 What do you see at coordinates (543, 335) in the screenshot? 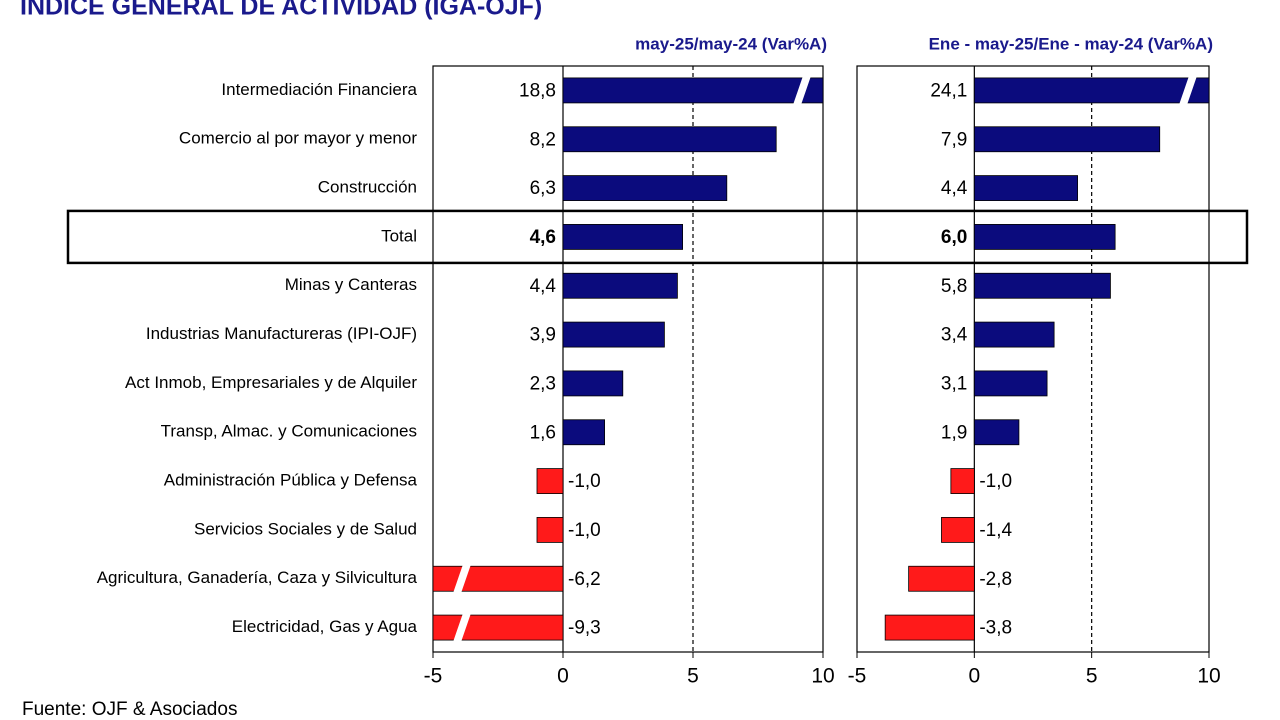
I see `value-label: 3,9` at bounding box center [543, 335].